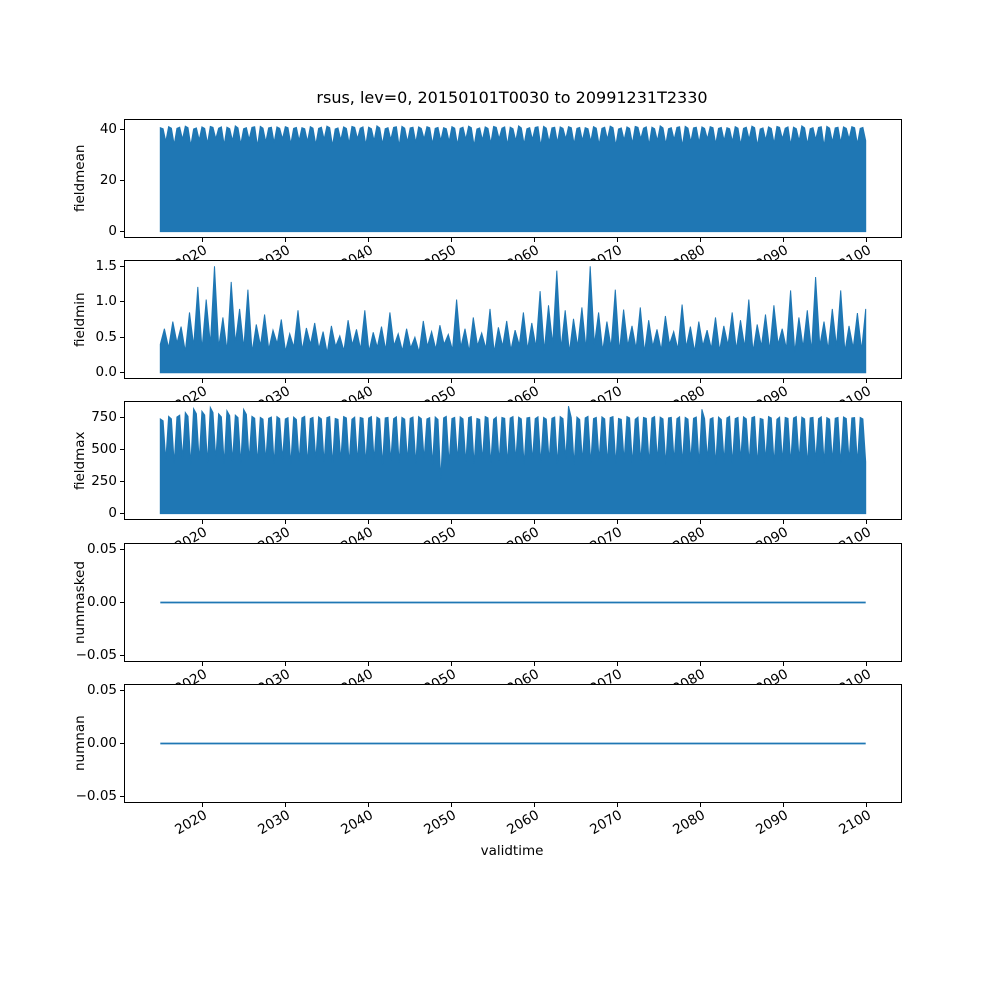 The height and width of the screenshot is (1000, 1000). What do you see at coordinates (513, 602) in the screenshot?
I see `plot-area-nummasked` at bounding box center [513, 602].